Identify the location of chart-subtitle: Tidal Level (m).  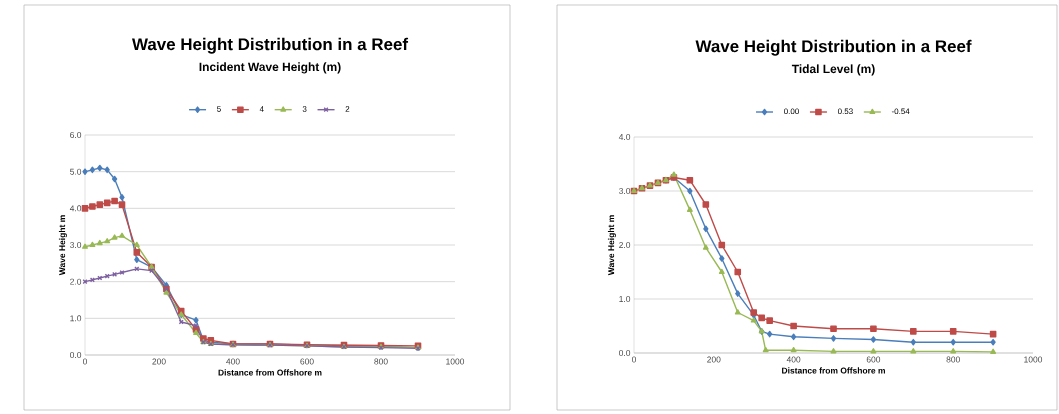
(833, 70).